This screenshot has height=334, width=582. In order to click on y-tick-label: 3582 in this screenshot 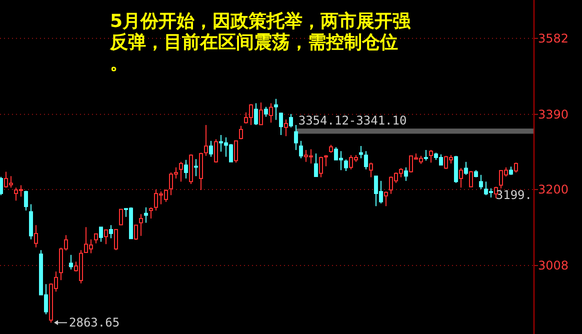, I will do `click(553, 38)`.